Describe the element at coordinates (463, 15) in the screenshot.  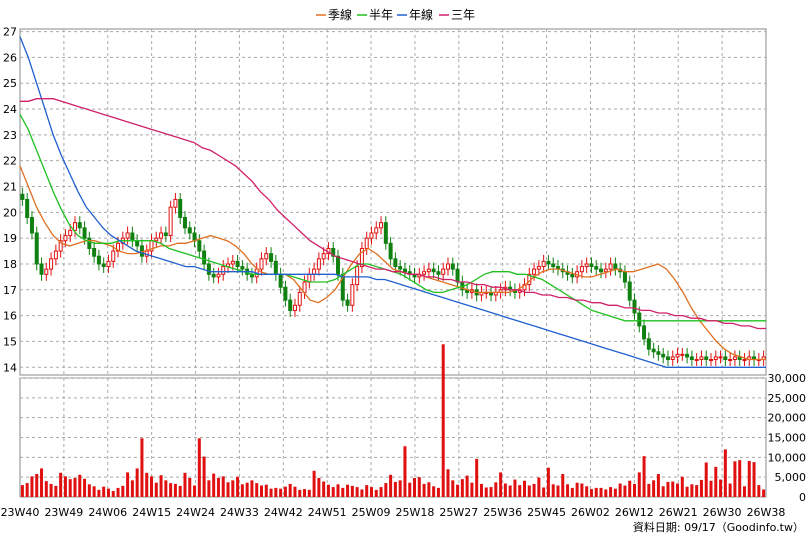
I see `legend-label-4: 三年` at that location.